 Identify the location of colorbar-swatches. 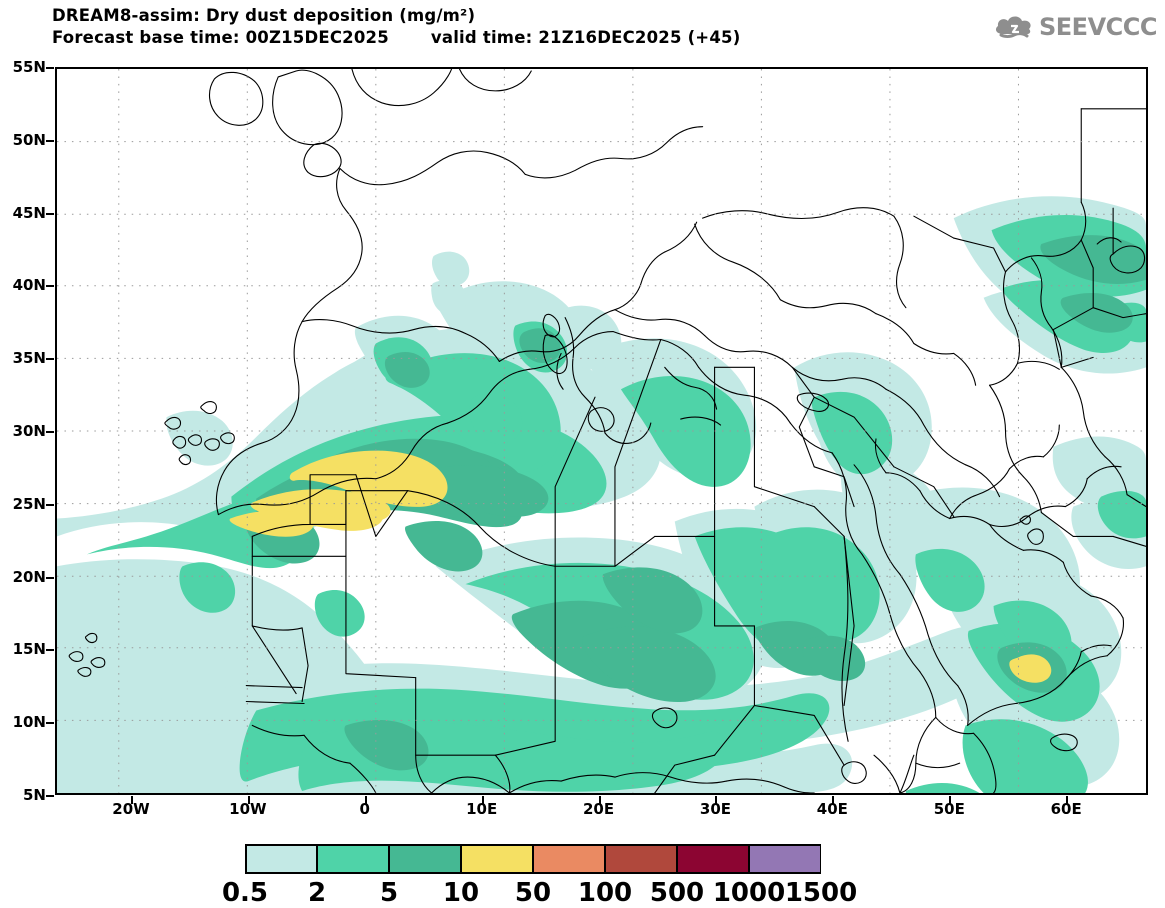
(533, 859).